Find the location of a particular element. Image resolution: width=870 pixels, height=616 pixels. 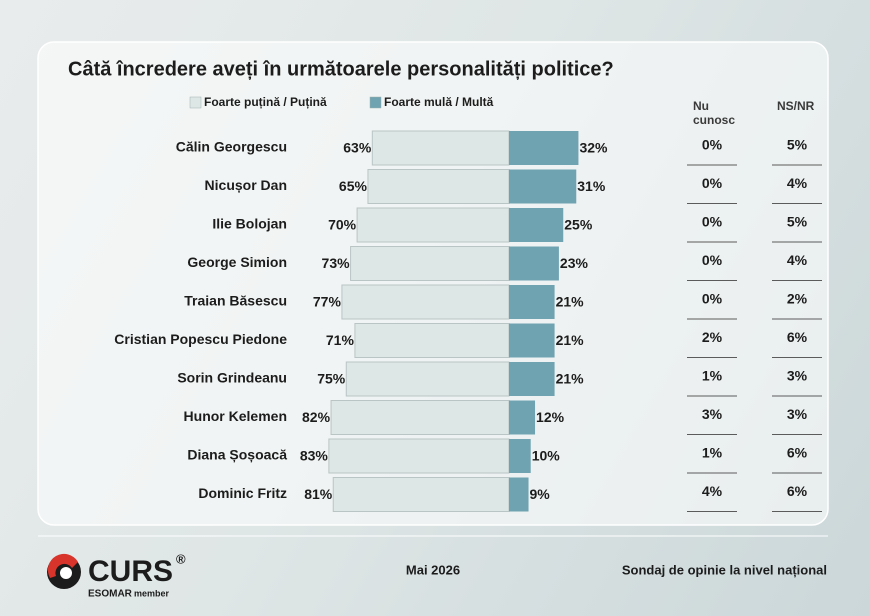

esomar-member: member is located at coordinates (152, 593).